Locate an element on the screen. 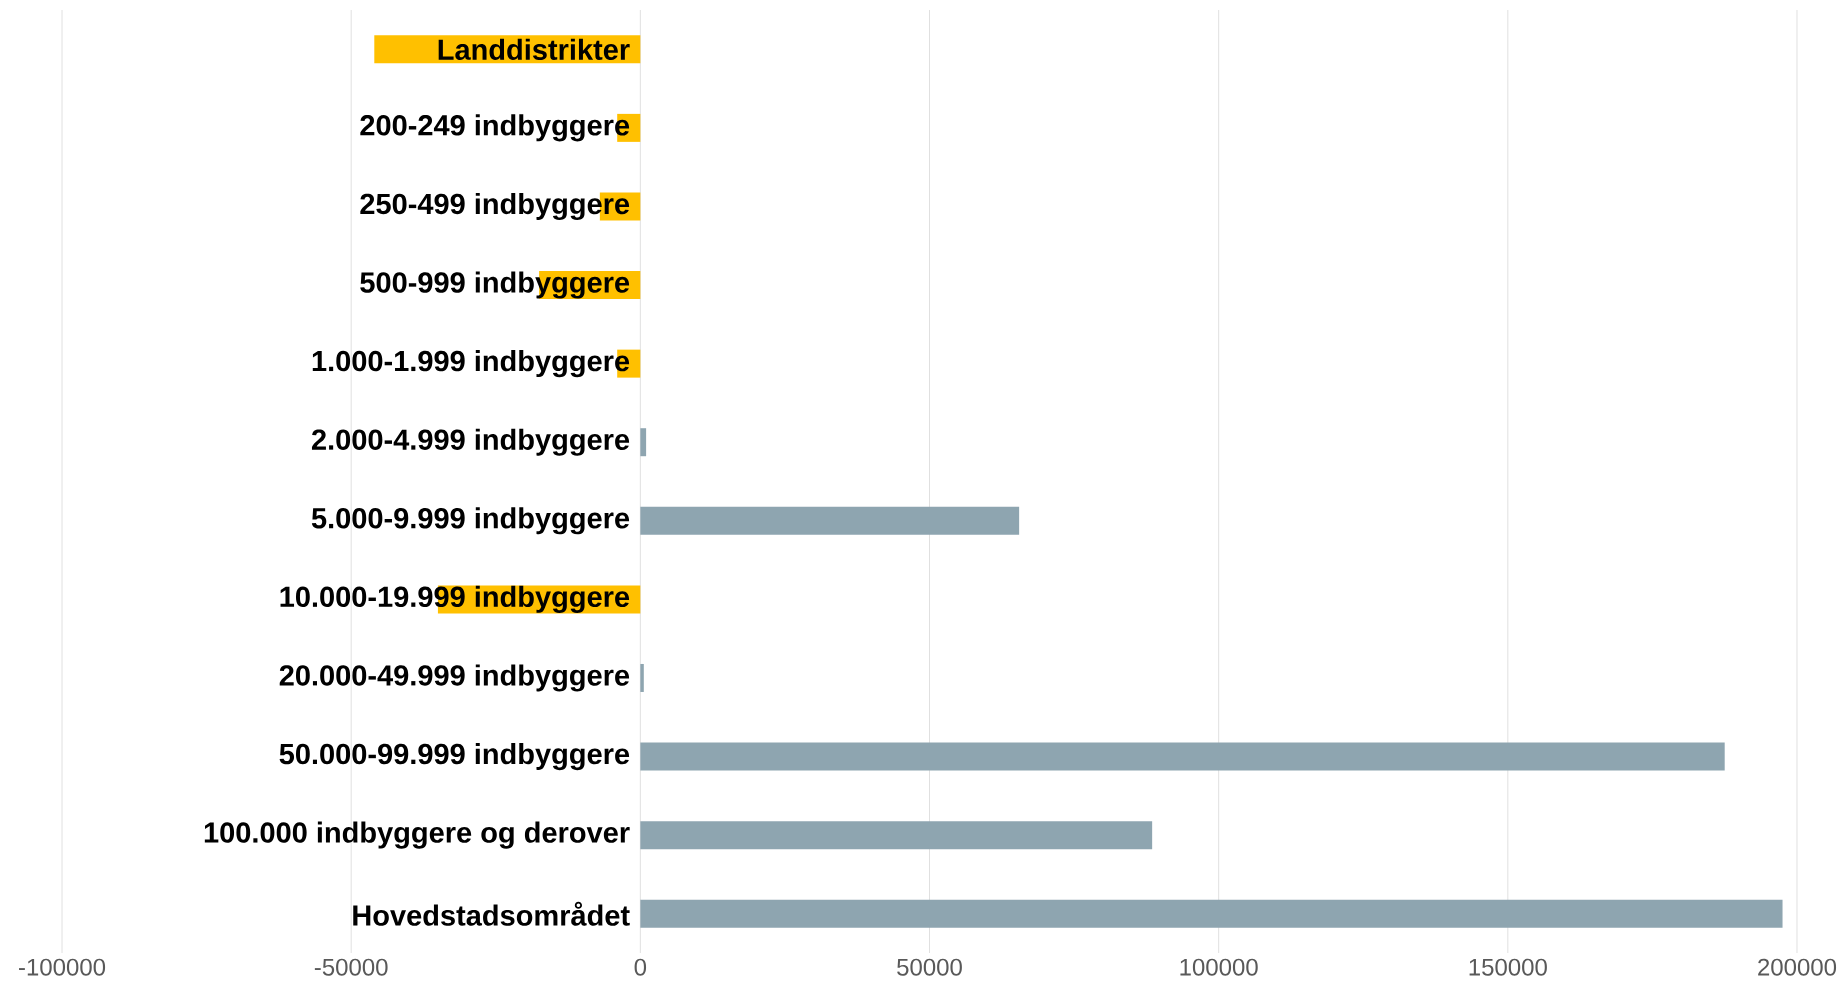 Image resolution: width=1844 pixels, height=995 pixels. x-tick-label: 0 is located at coordinates (640, 967).